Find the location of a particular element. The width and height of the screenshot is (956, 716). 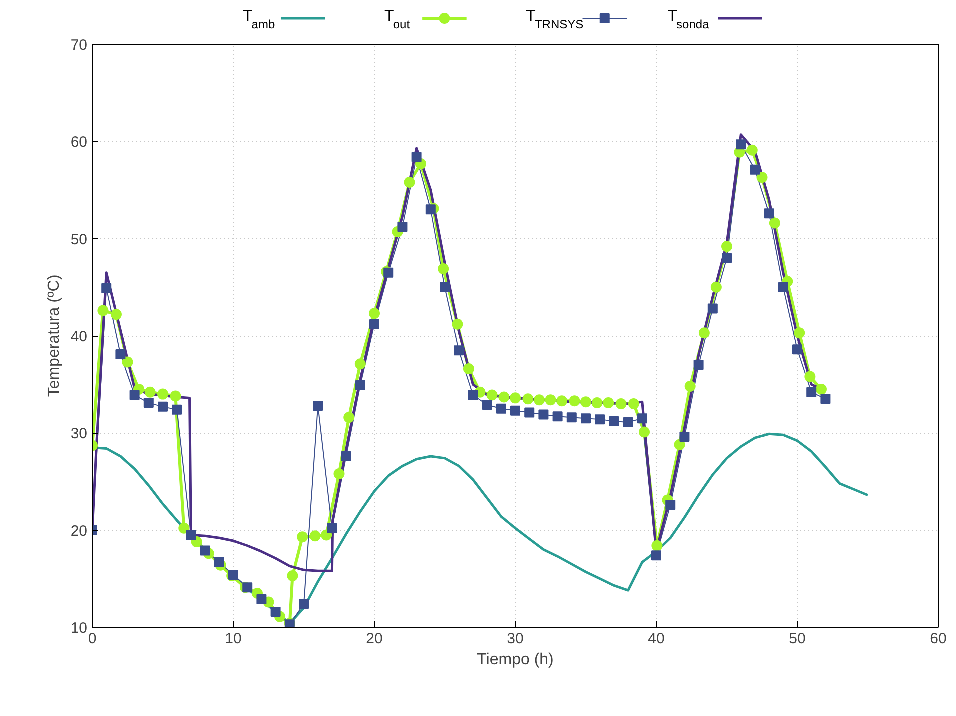

y-tick-label: 30 is located at coordinates (79, 434).